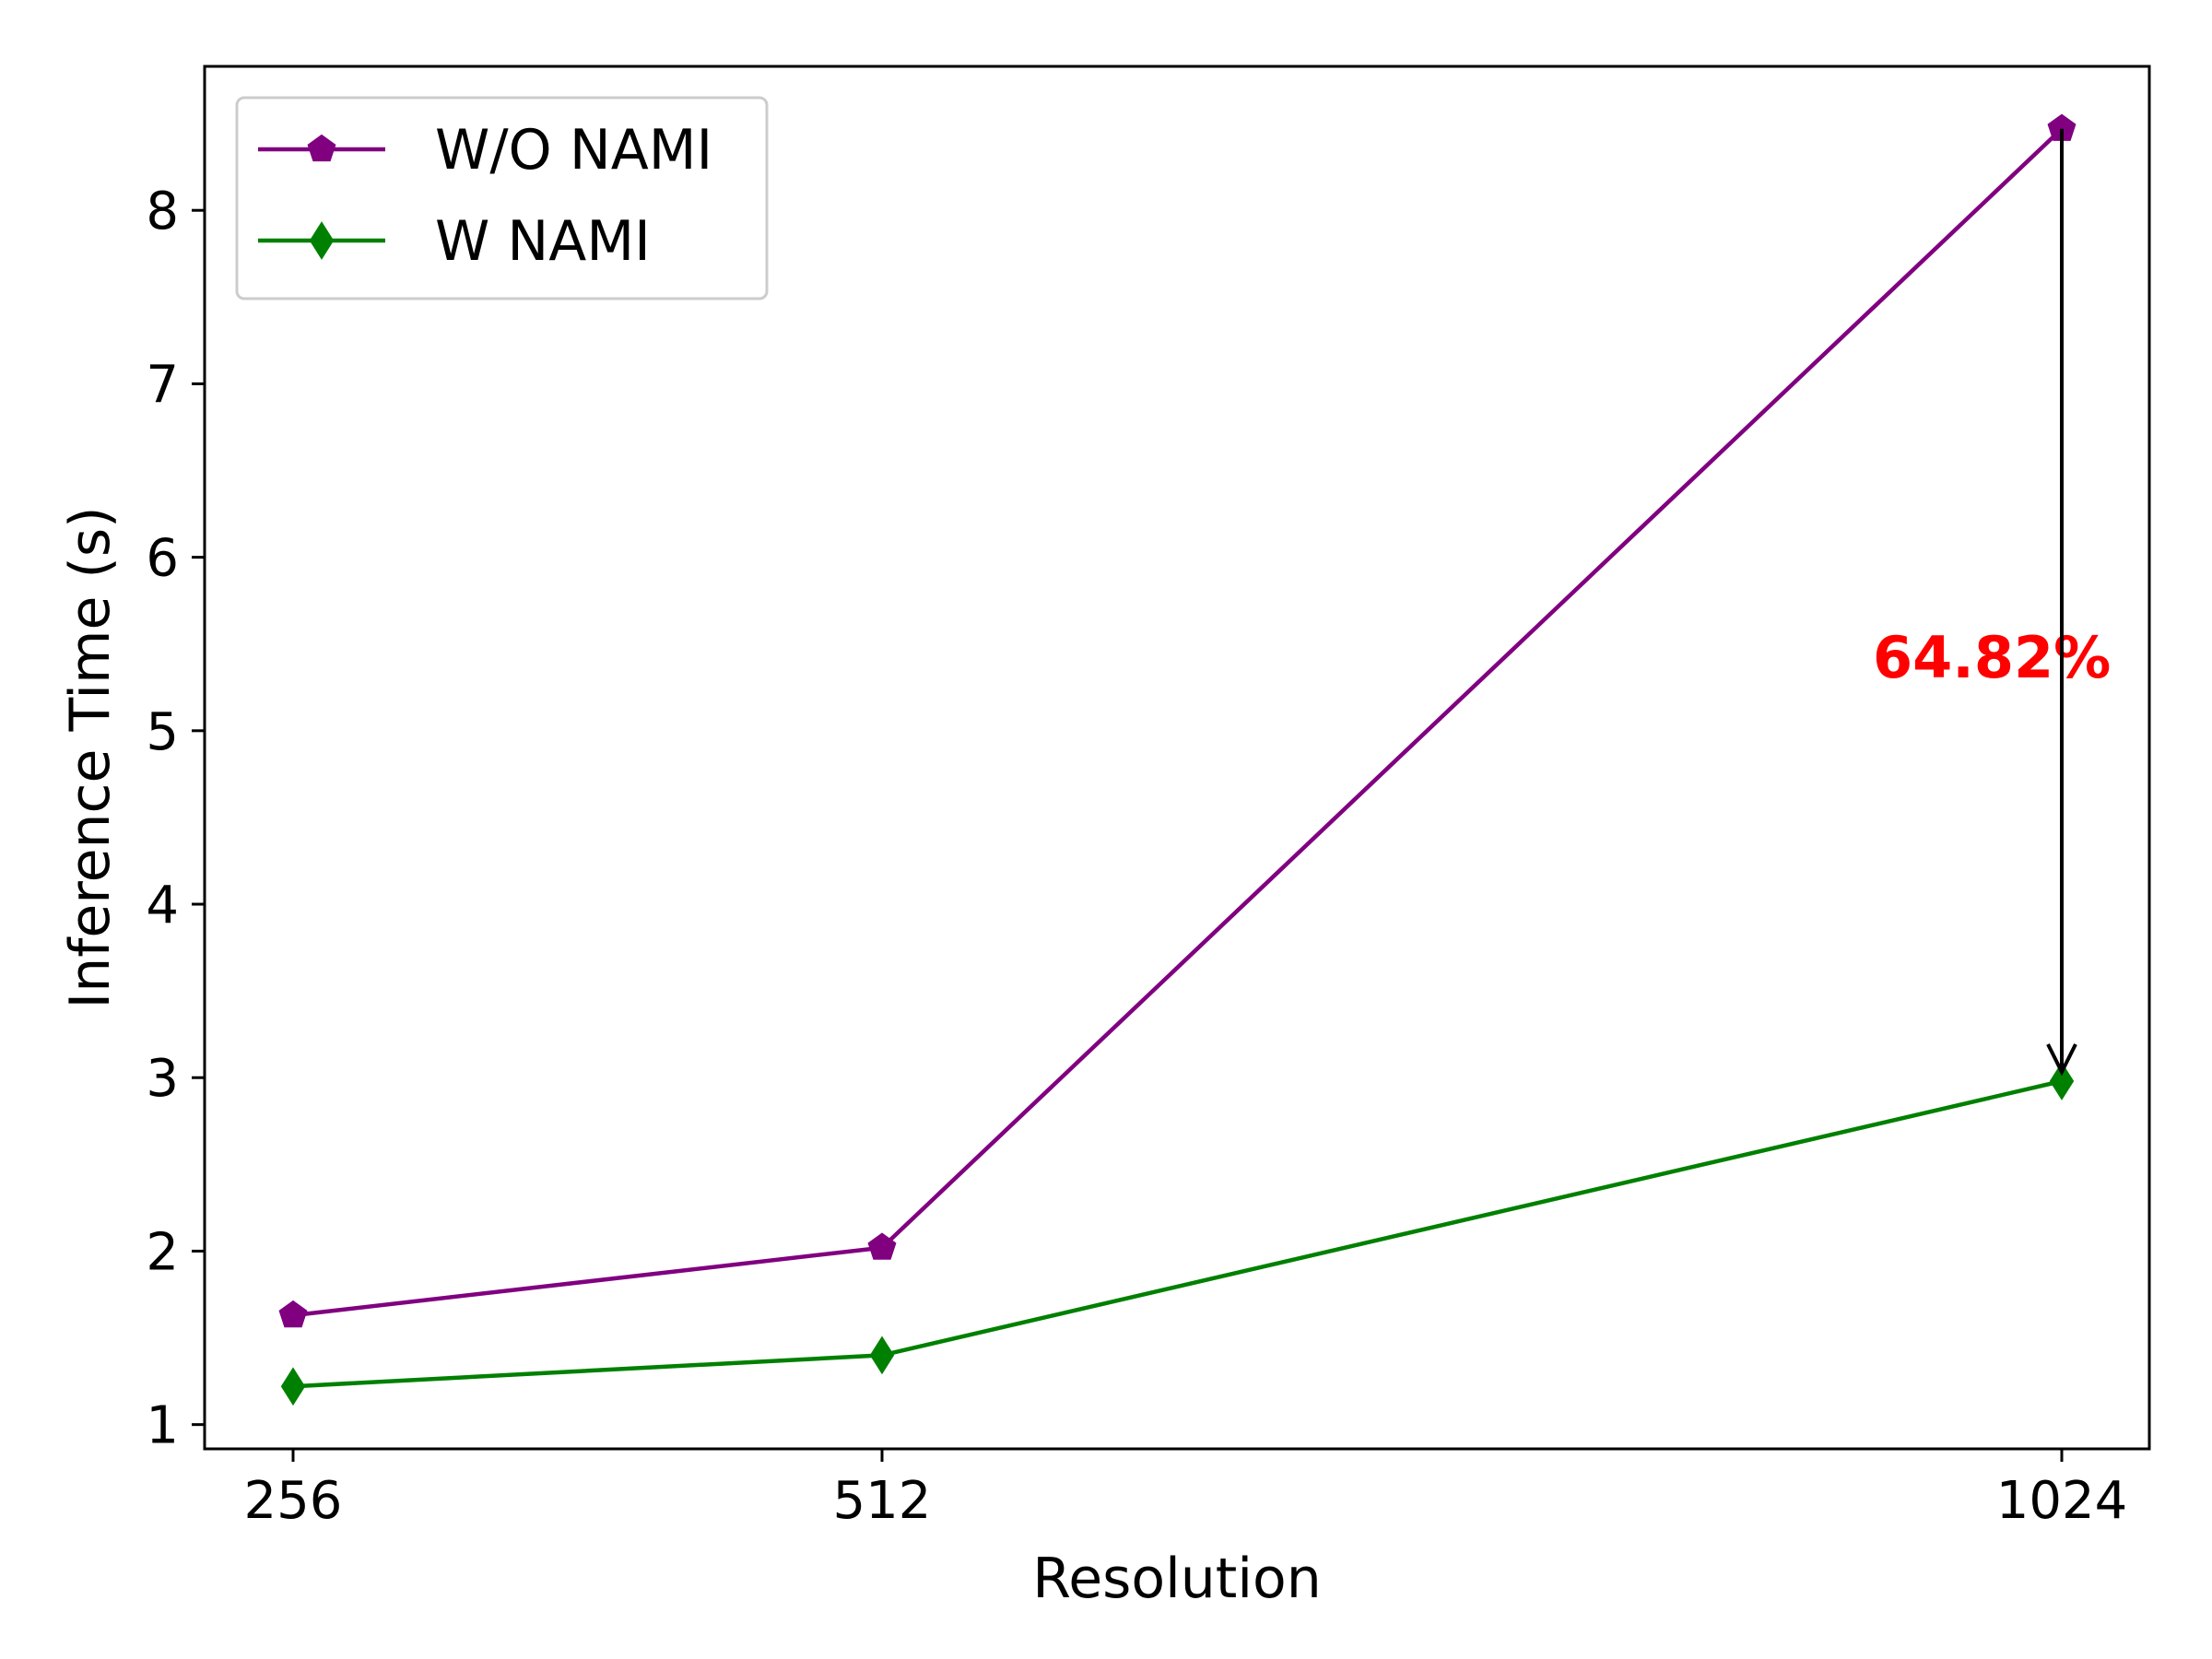 The height and width of the screenshot is (1659, 2212). What do you see at coordinates (1186, 1490) in the screenshot?
I see `x-axis: 256 512 1024` at bounding box center [1186, 1490].